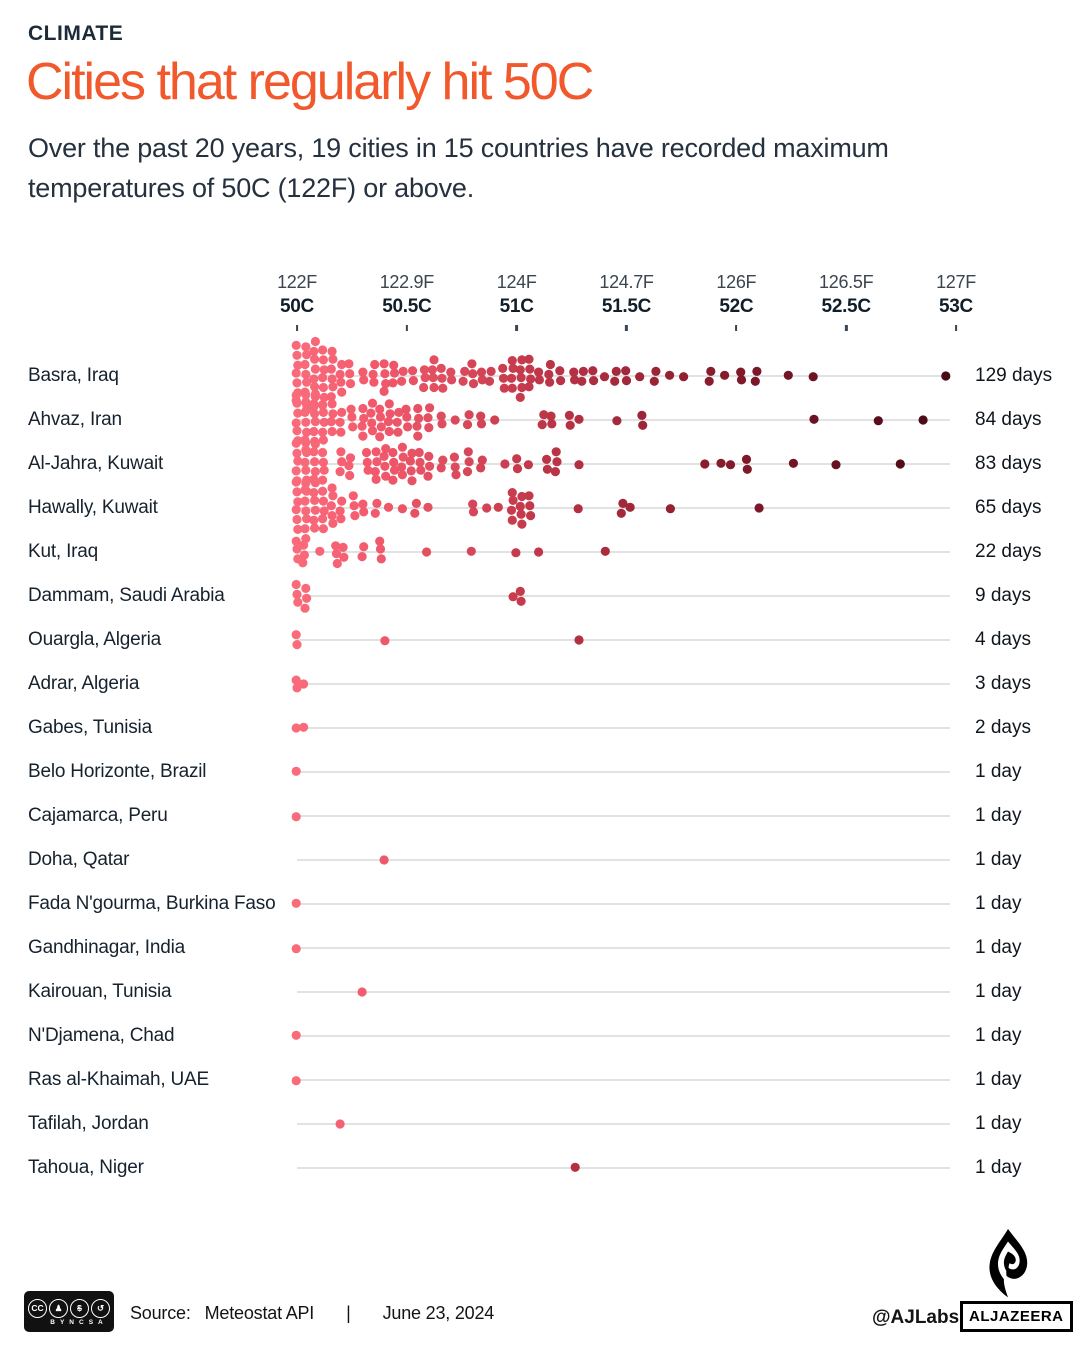  Describe the element at coordinates (69, 1311) in the screenshot. I see `creative-commons-badge: CC ♟ $ ↺ BYNCSA` at that location.